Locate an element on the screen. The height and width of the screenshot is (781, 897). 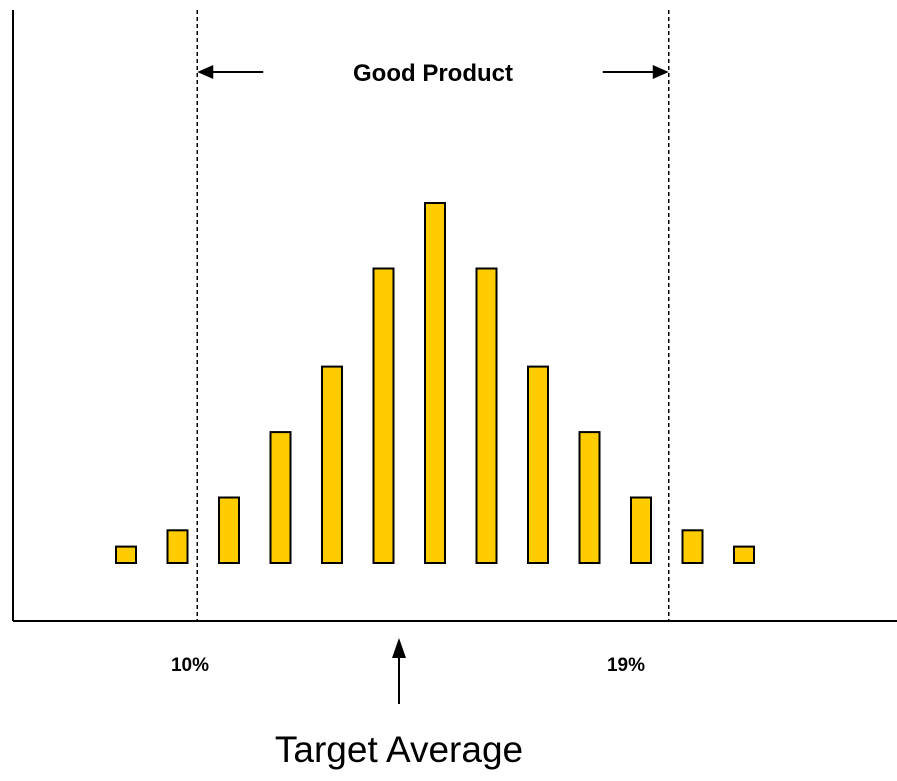
target-average-arrow is located at coordinates (399, 671).